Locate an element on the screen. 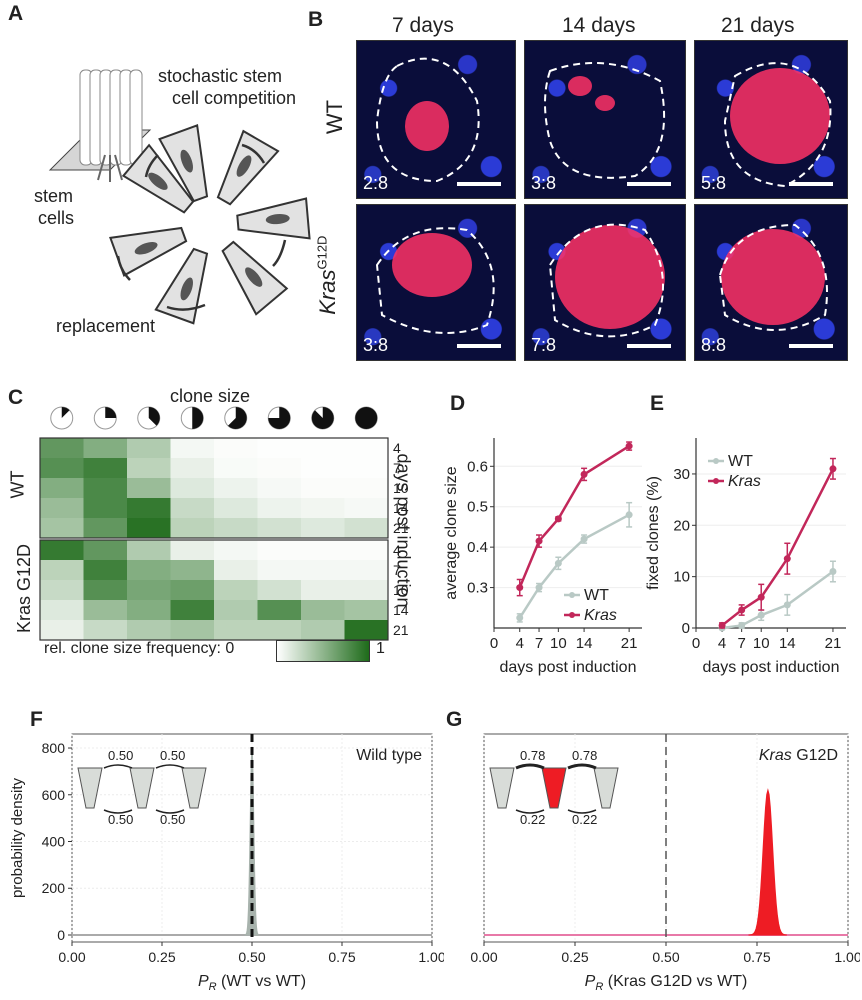 The height and width of the screenshot is (1000, 862). x-tick-label: 0.00 is located at coordinates (483, 957).